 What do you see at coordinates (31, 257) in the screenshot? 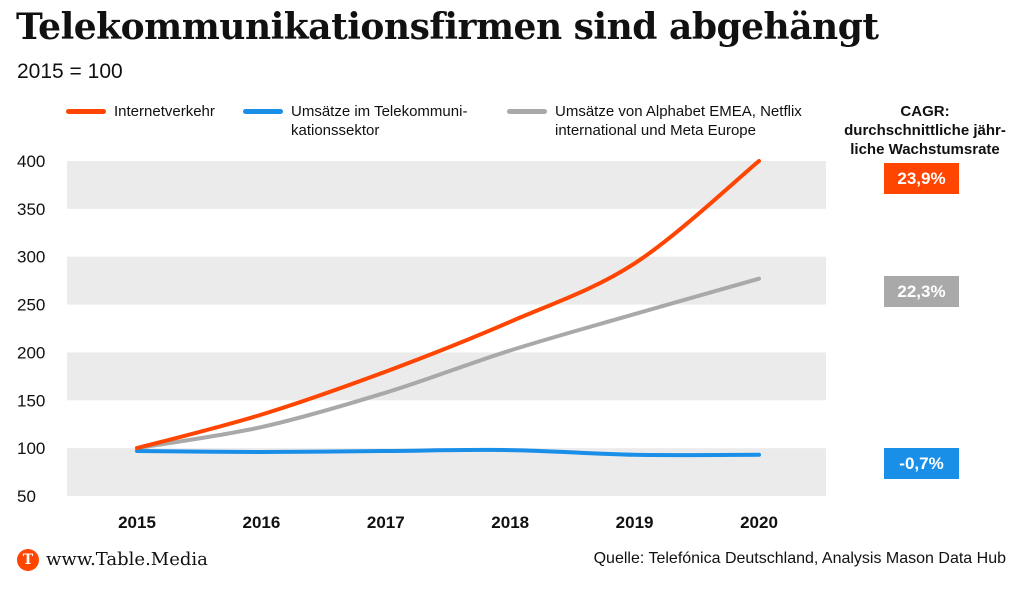
I see `y-tick-label: 300` at bounding box center [31, 257].